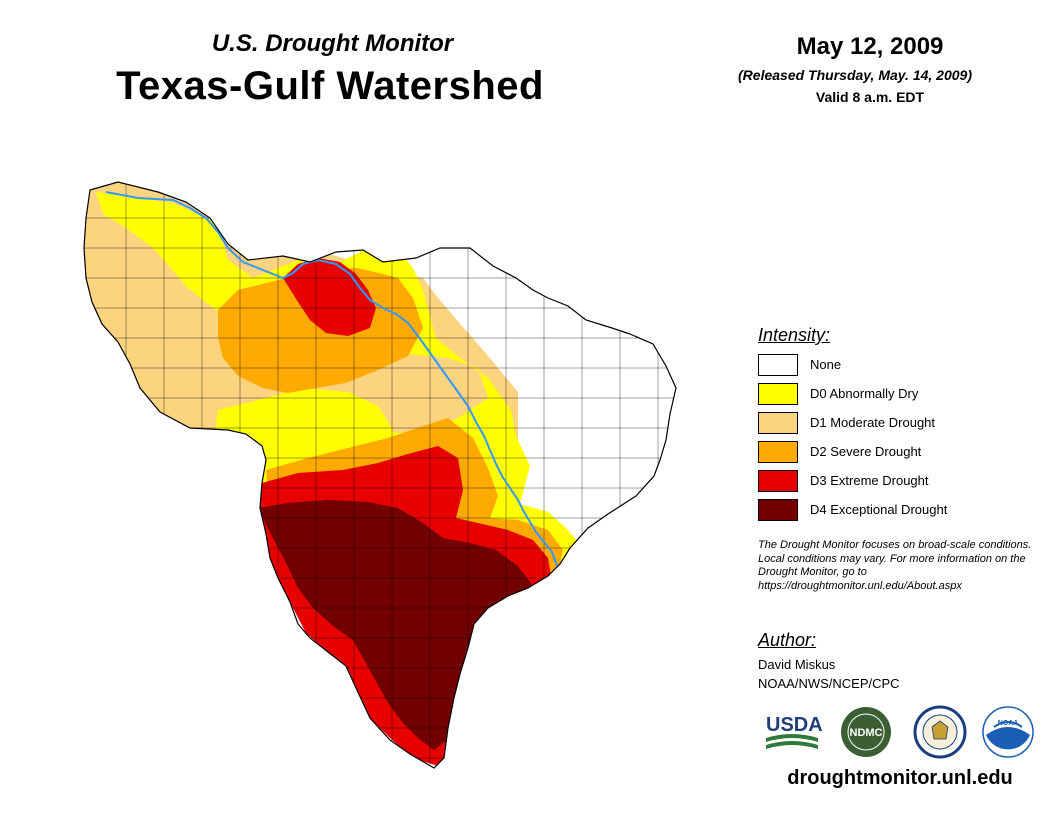 This screenshot has width=1056, height=816. Describe the element at coordinates (794, 725) in the screenshot. I see `usda-logo-text: USDA` at that location.